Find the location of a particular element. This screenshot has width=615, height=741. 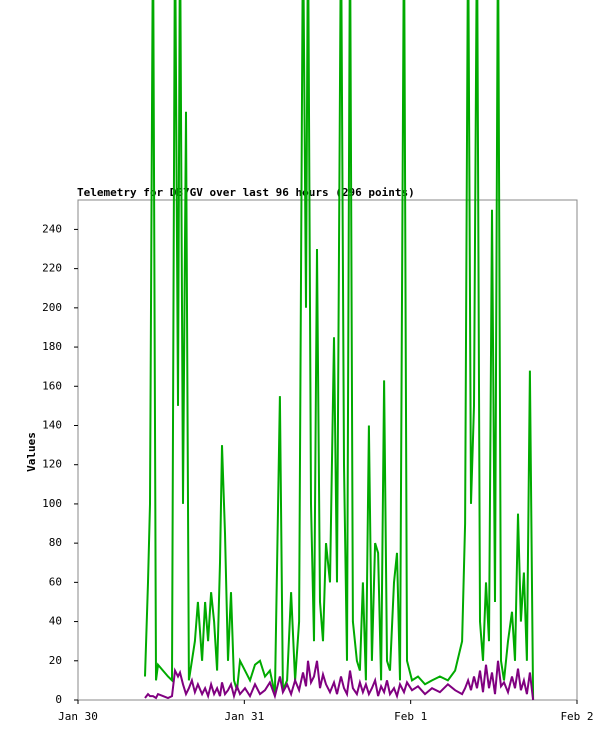

y-tick-label: 40 is located at coordinates (55, 621).